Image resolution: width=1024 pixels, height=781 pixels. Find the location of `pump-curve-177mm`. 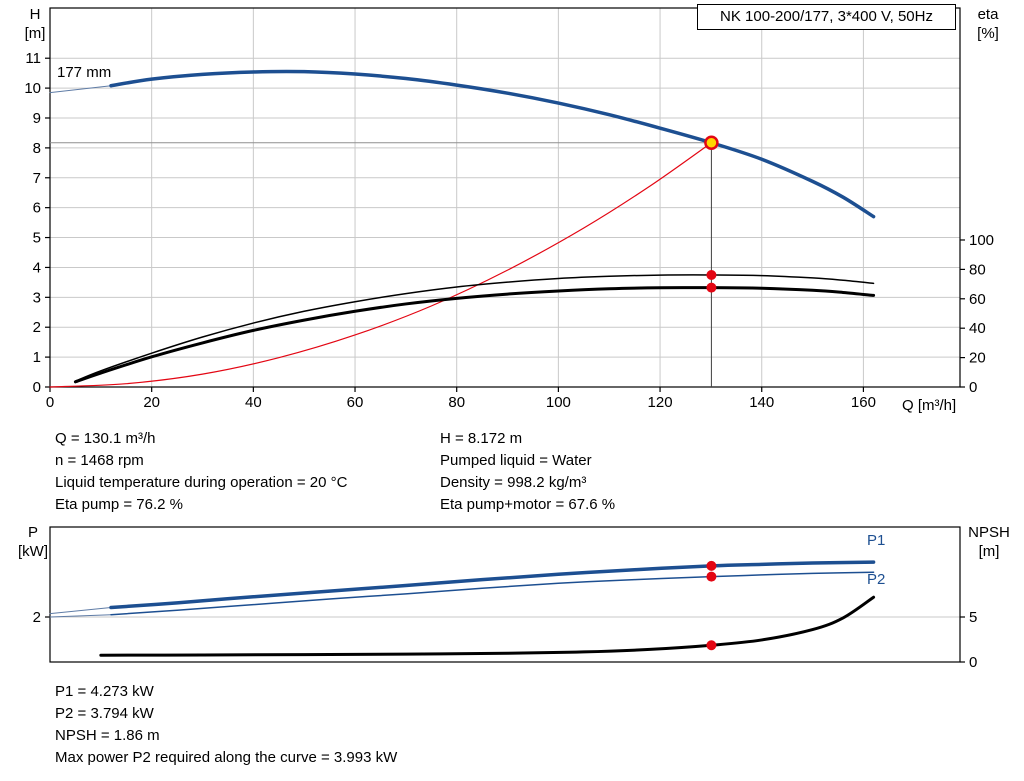

pump-curve-177mm is located at coordinates (492, 144).